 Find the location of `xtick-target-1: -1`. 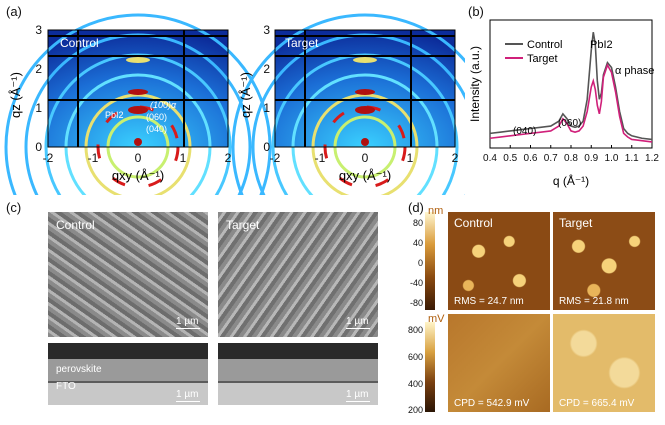

xtick-target-1: -1 is located at coordinates (320, 158).